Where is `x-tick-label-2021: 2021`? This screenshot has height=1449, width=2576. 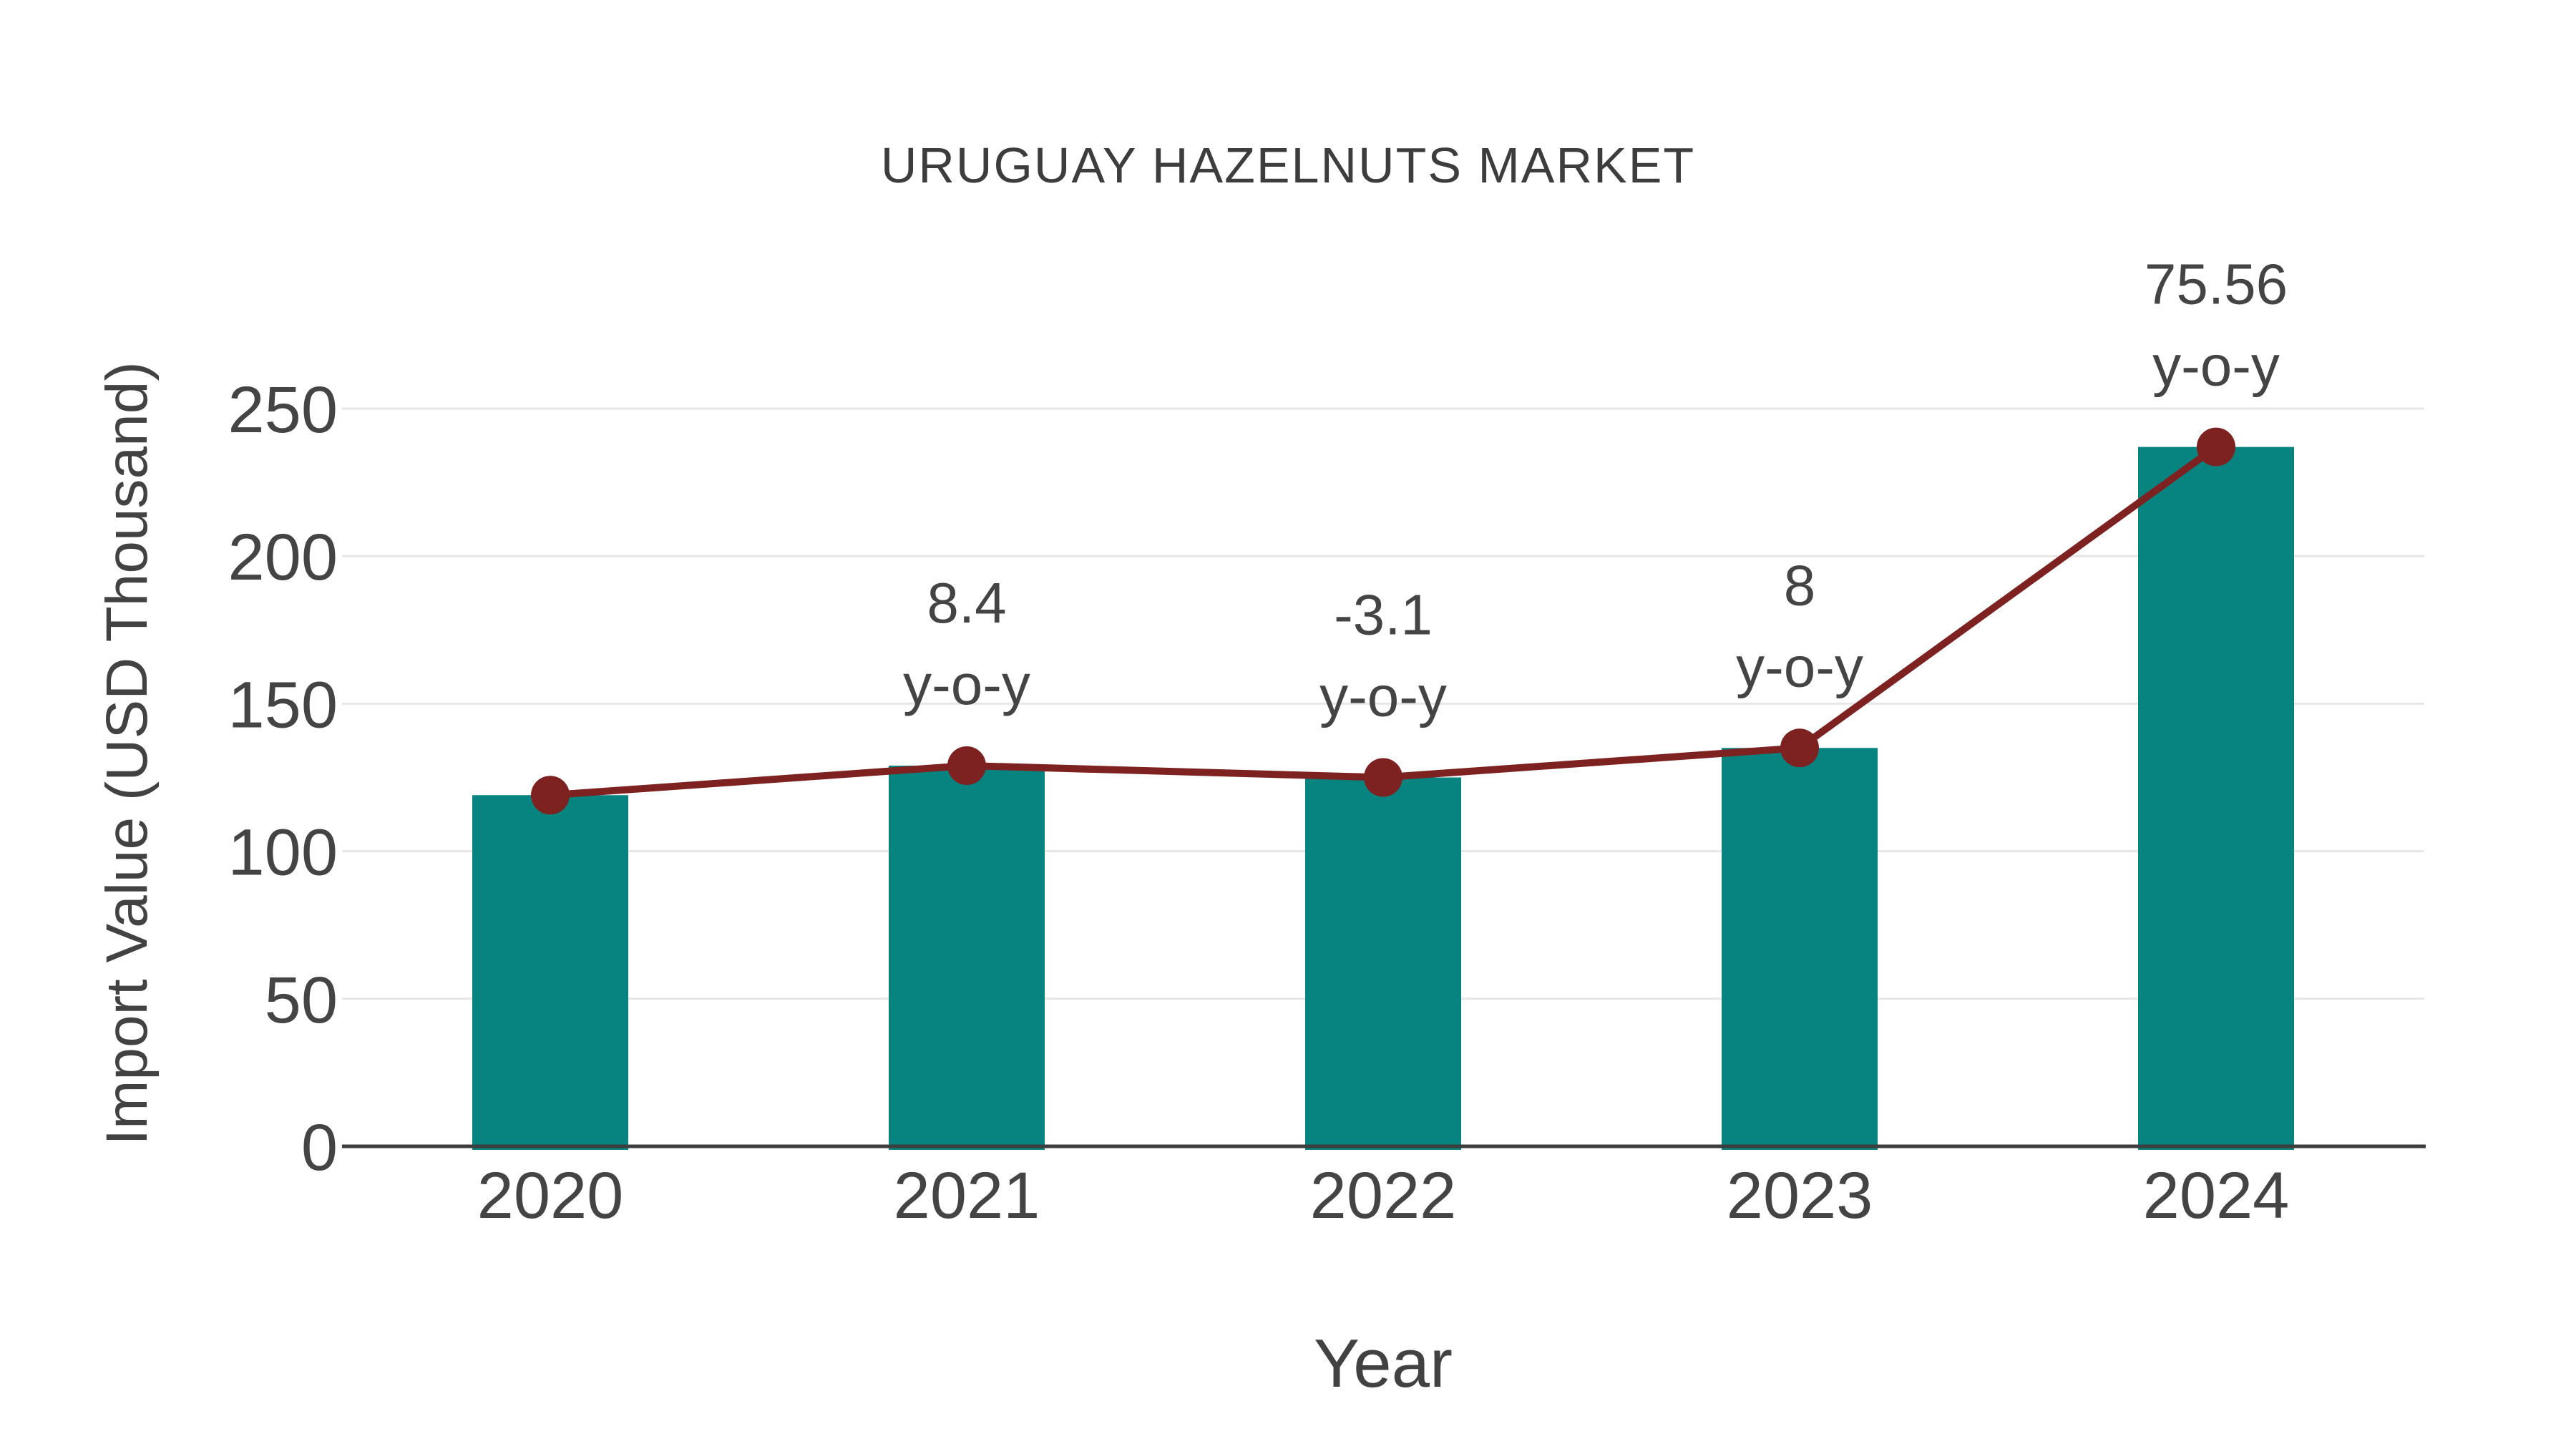 x-tick-label-2021: 2021 is located at coordinates (967, 1195).